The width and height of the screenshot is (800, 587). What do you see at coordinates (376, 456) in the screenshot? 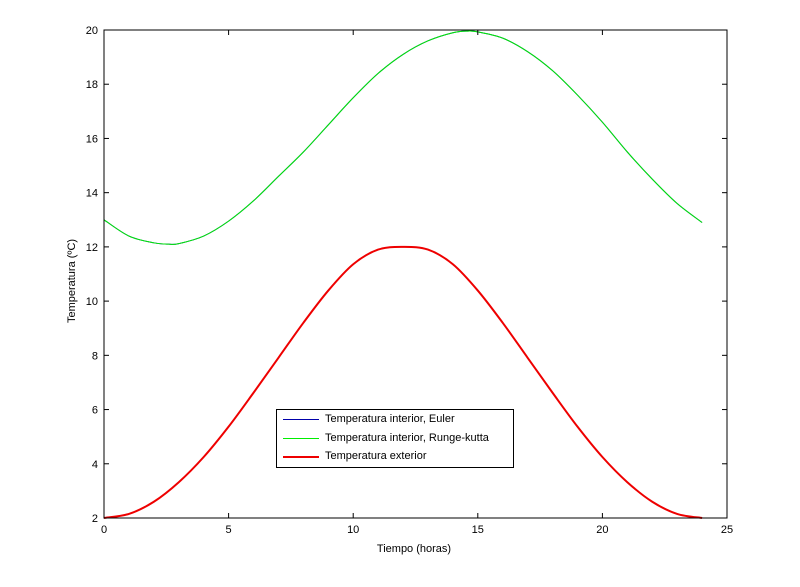
I see `legend-label-exterior: Temperatura exterior` at bounding box center [376, 456].